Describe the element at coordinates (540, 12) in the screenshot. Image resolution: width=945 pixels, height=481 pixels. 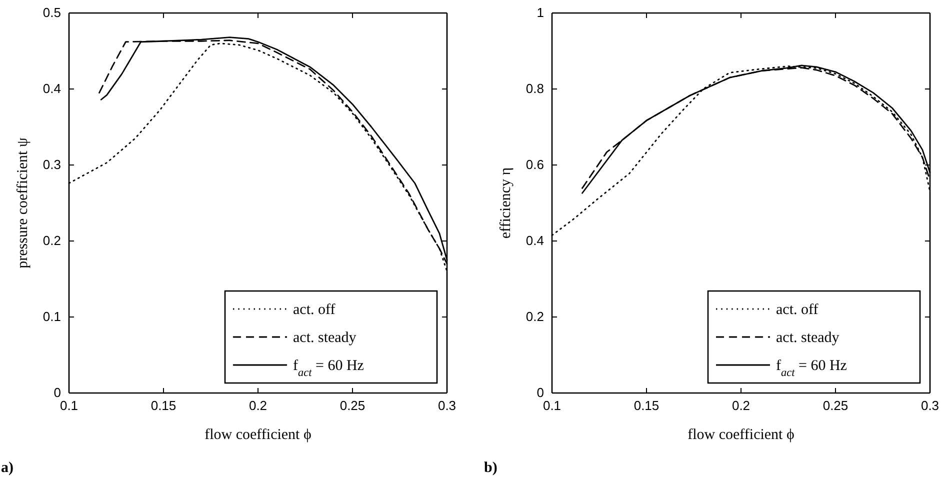
I see `y-tick-label: 1` at that location.